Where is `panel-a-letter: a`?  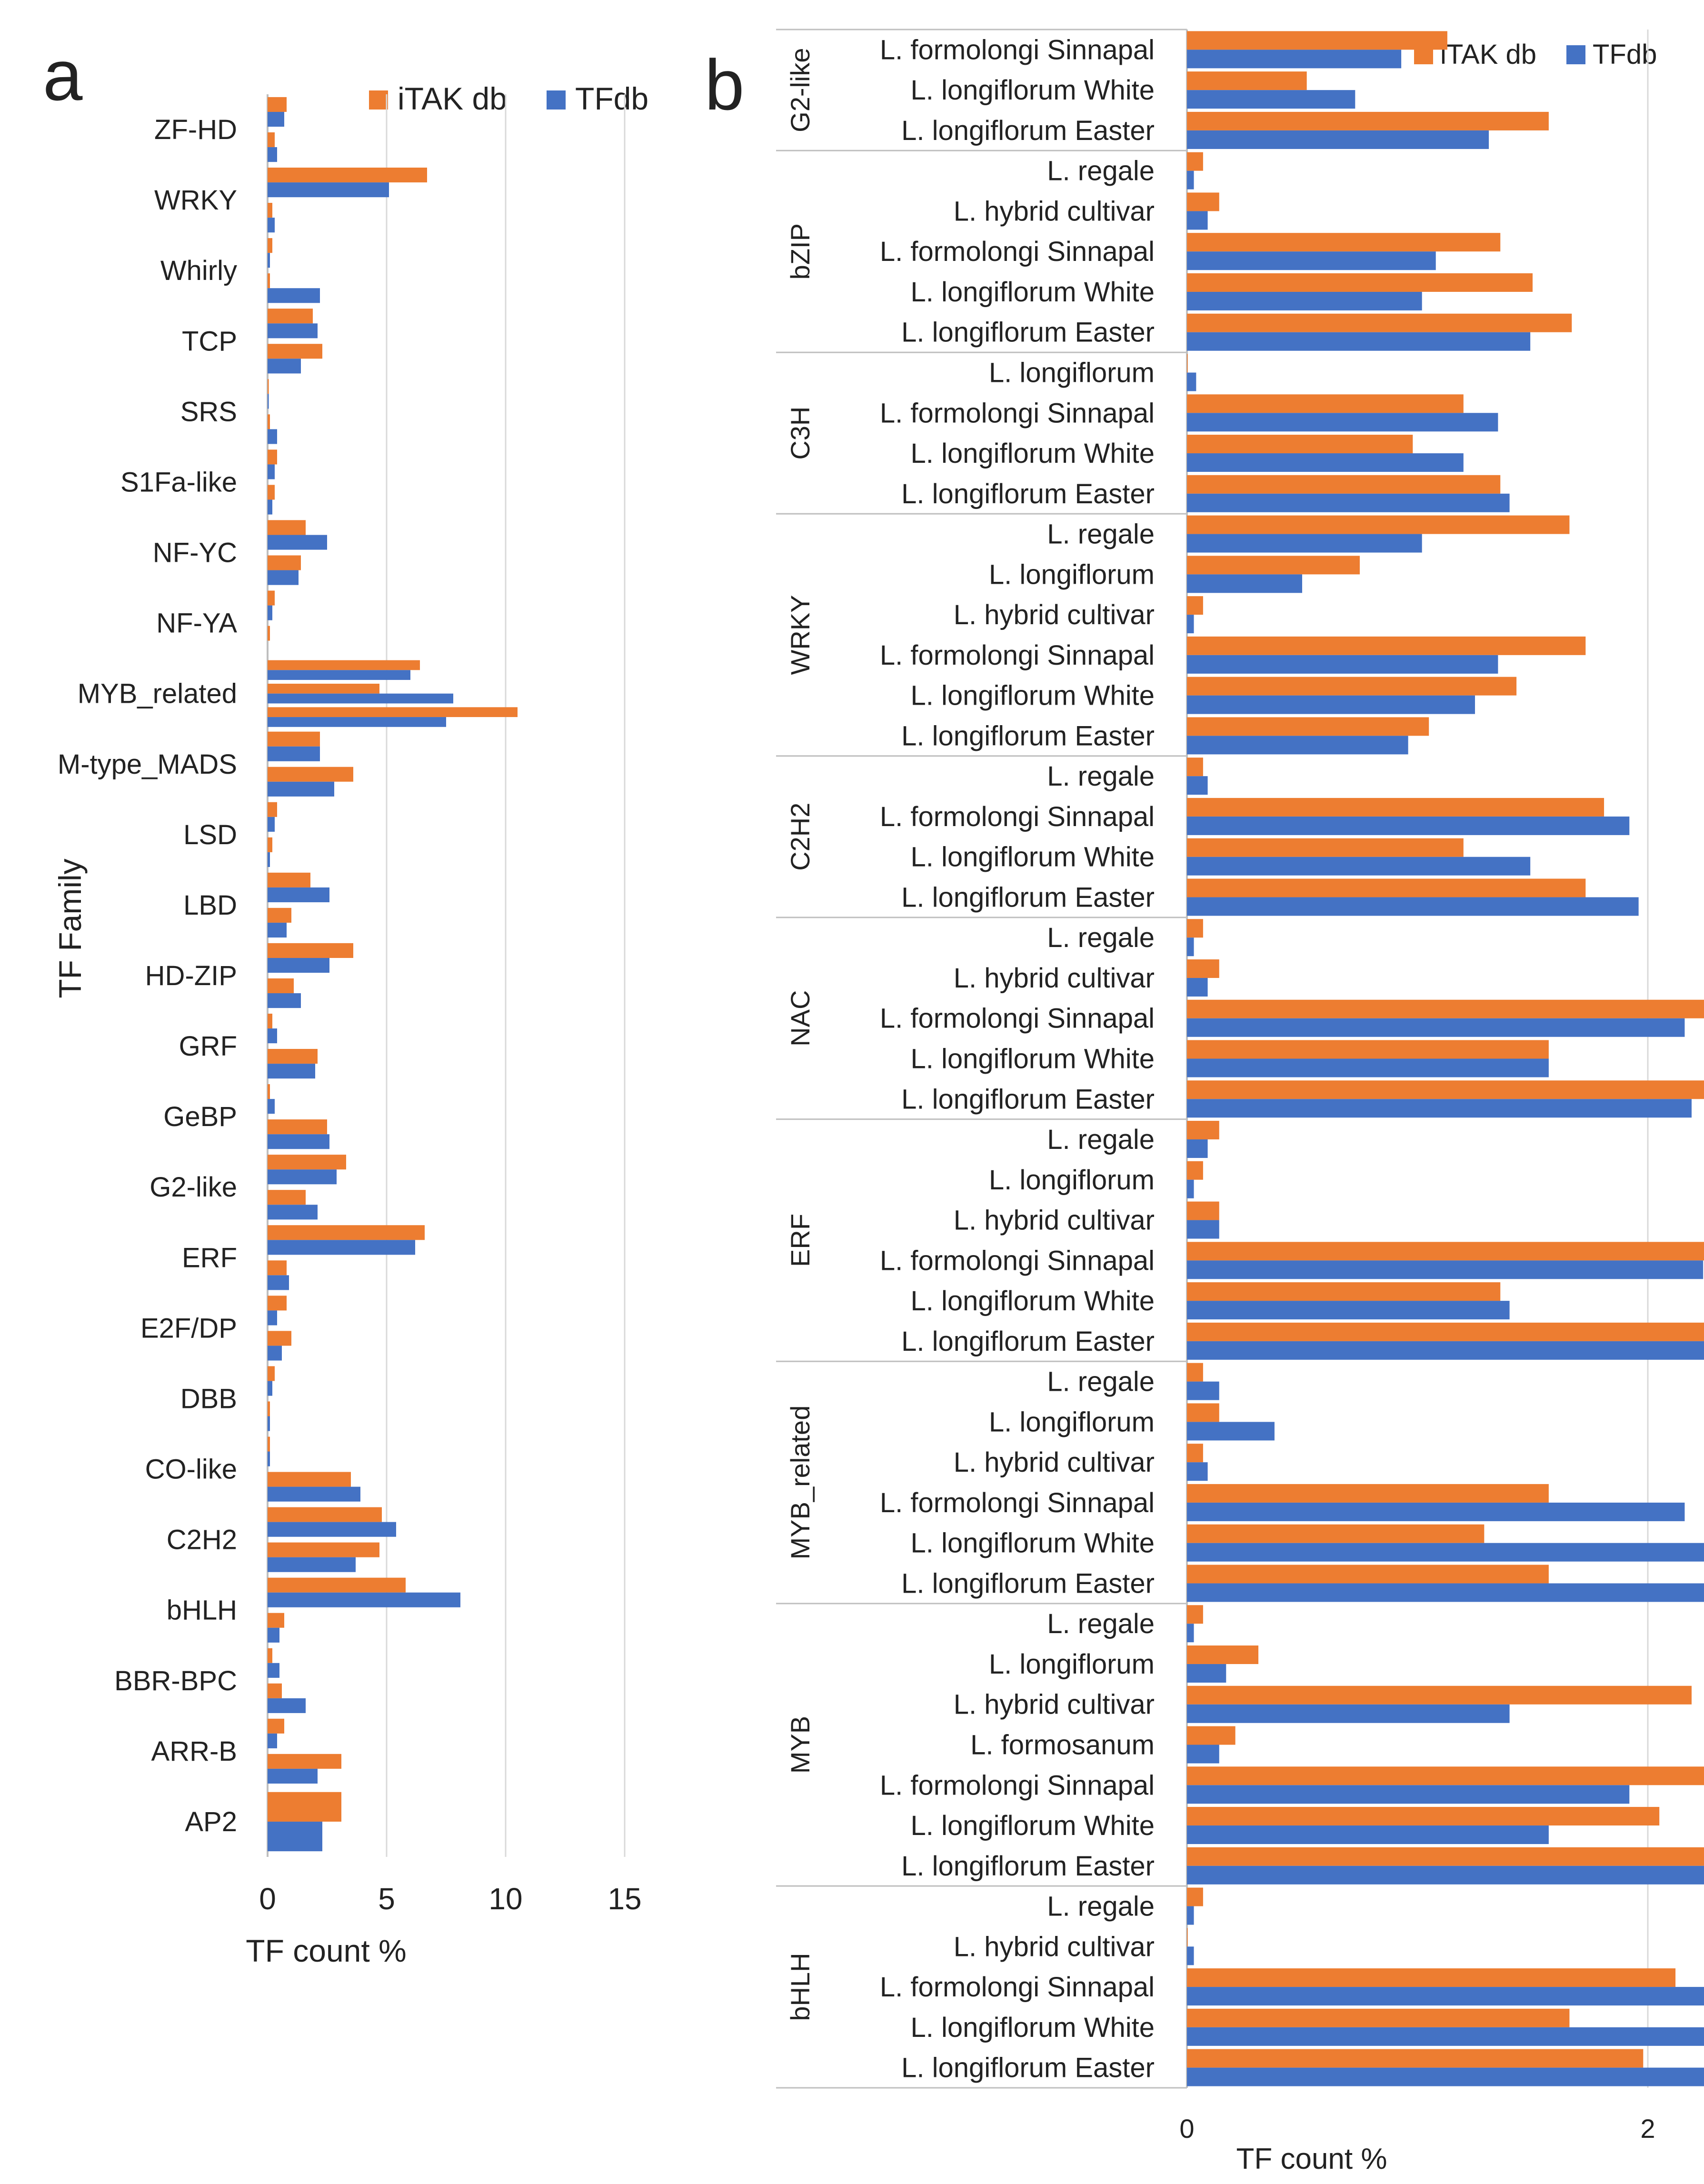 panel-a-letter: a is located at coordinates (63, 75).